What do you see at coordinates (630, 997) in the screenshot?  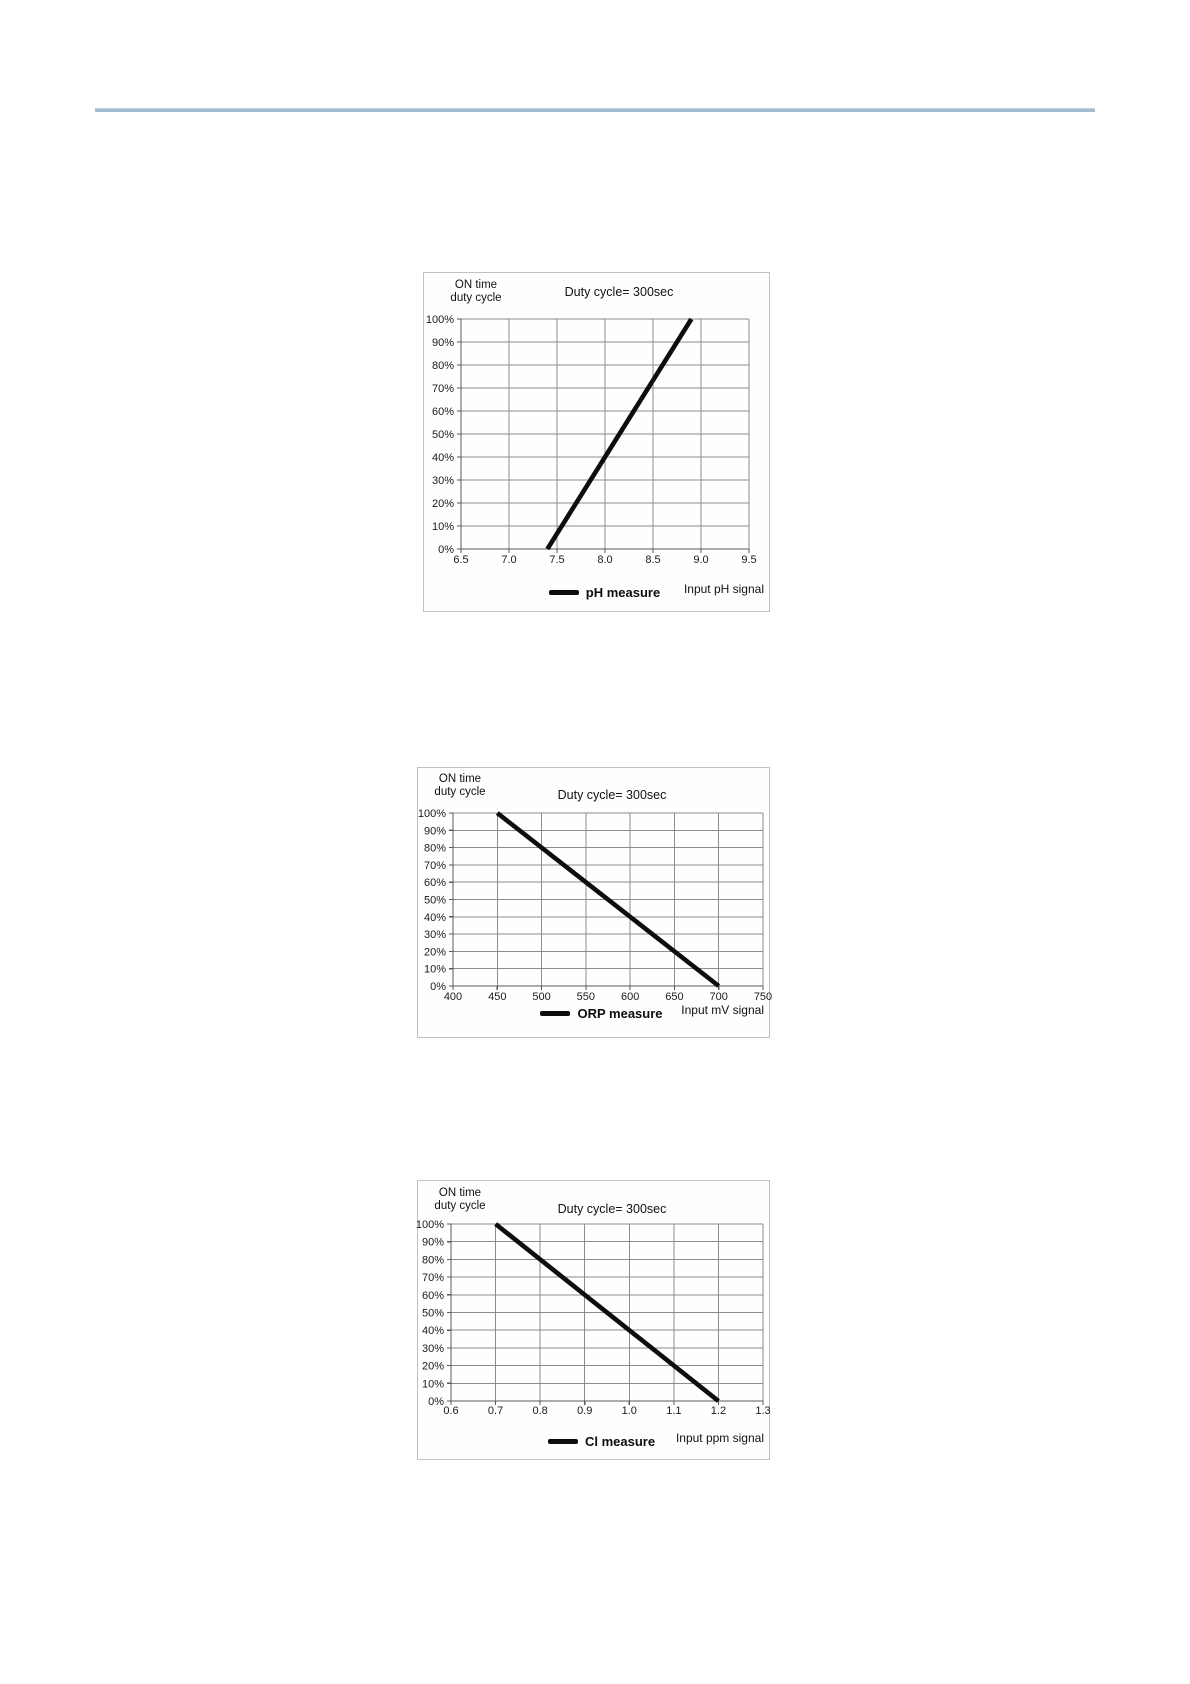 I see `svg-text: 600` at bounding box center [630, 997].